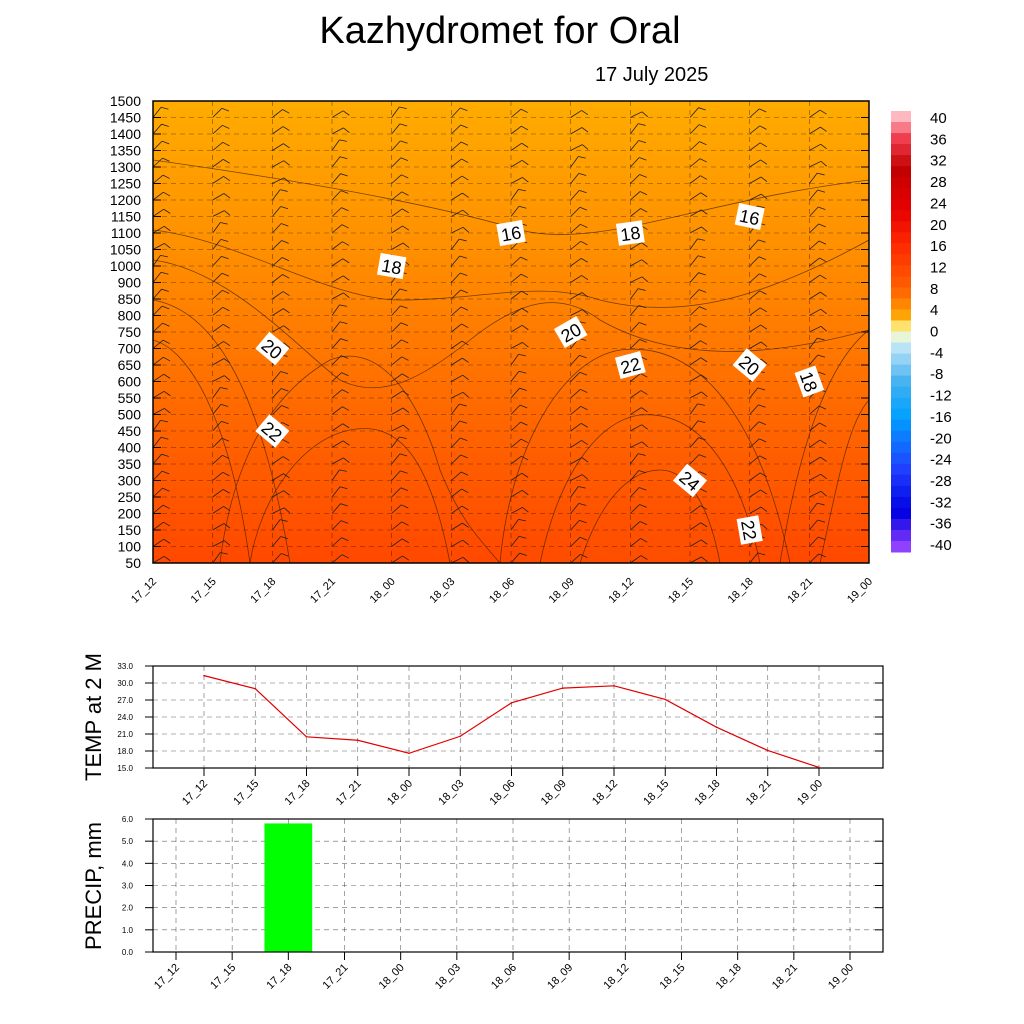  What do you see at coordinates (729, 977) in the screenshot?
I see `precipitation-x-tick-label: 18_18` at bounding box center [729, 977].